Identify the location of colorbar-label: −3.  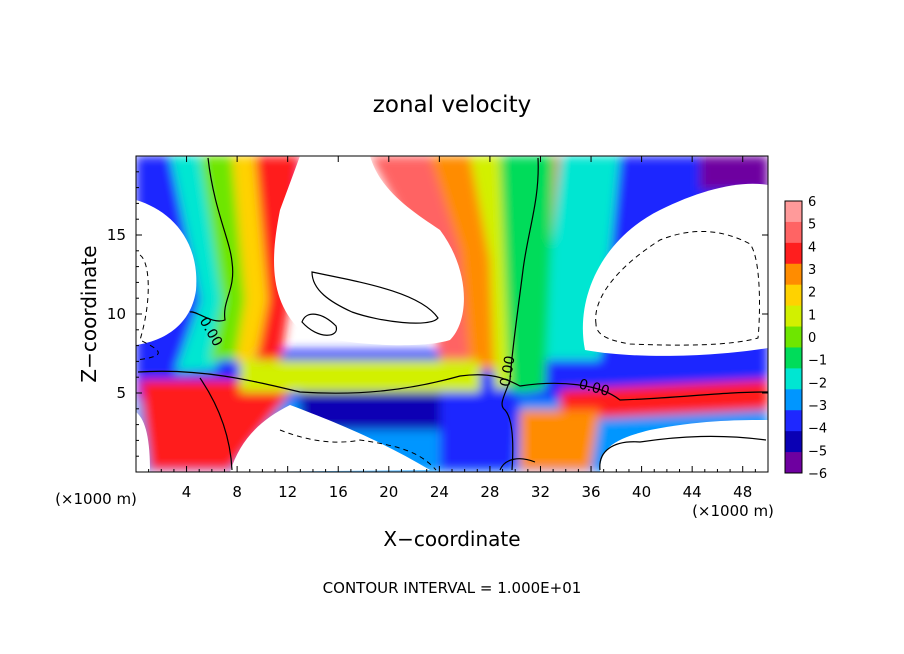
(817, 406).